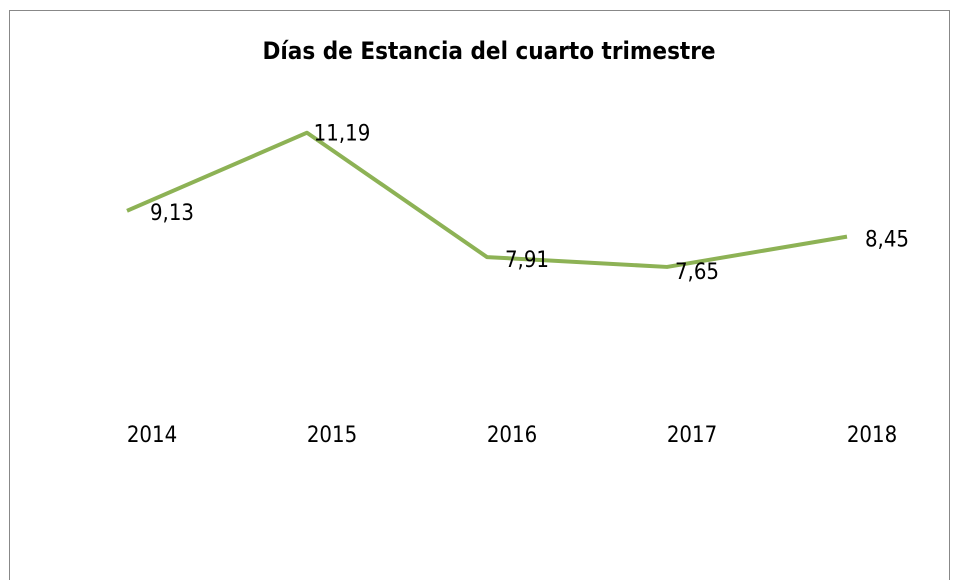 The width and height of the screenshot is (957, 580). I want to click on x-tick-label: 2016, so click(512, 435).